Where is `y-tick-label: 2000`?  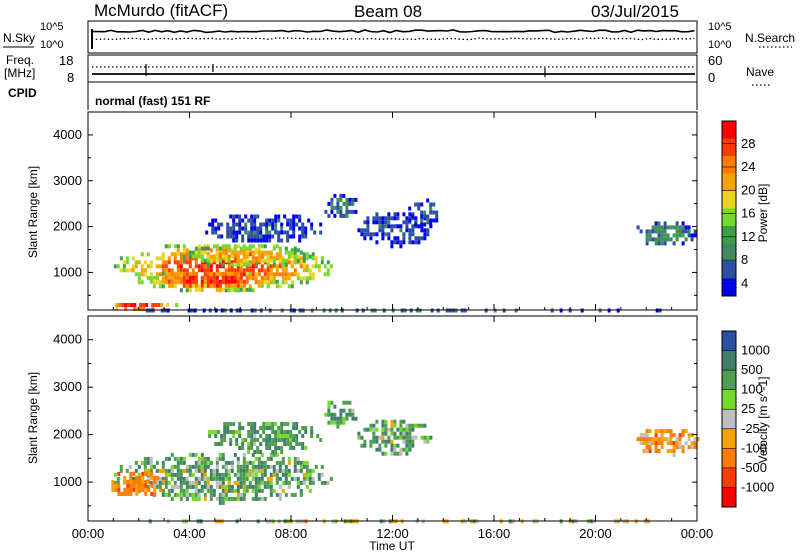
y-tick-label: 2000 is located at coordinates (67, 226).